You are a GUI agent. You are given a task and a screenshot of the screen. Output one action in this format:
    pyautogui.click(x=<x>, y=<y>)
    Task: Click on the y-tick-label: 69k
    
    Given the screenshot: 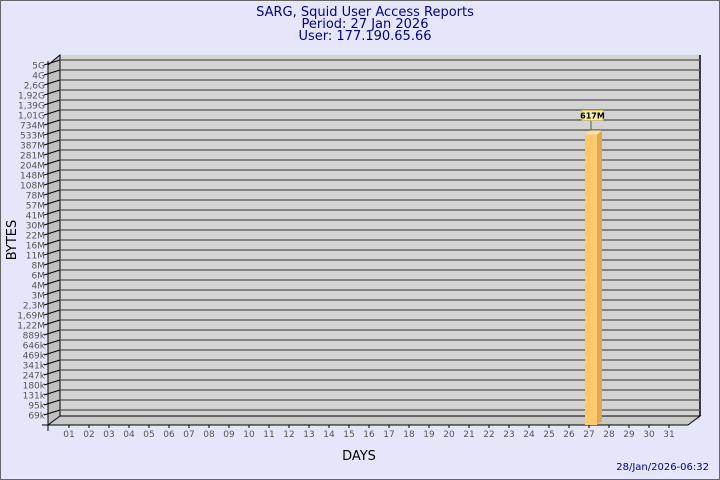 What is the action you would take?
    pyautogui.click(x=36, y=417)
    